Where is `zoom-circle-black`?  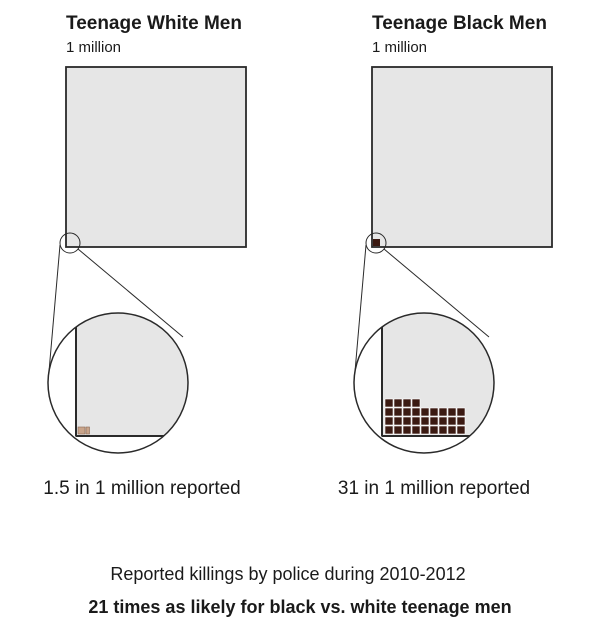 zoom-circle-black is located at coordinates (424, 383).